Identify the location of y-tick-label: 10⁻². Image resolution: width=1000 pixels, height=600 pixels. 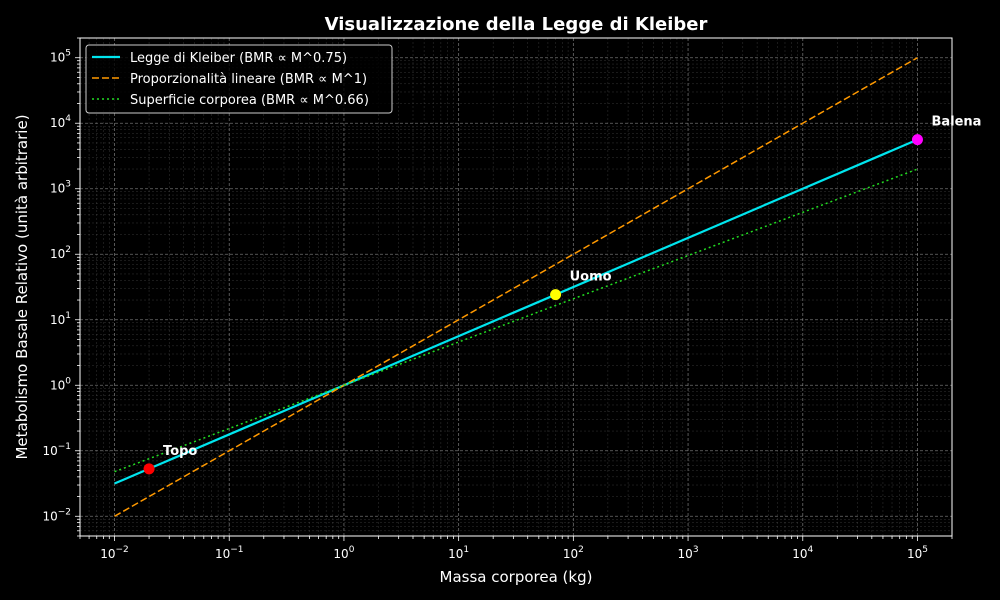
(56, 515).